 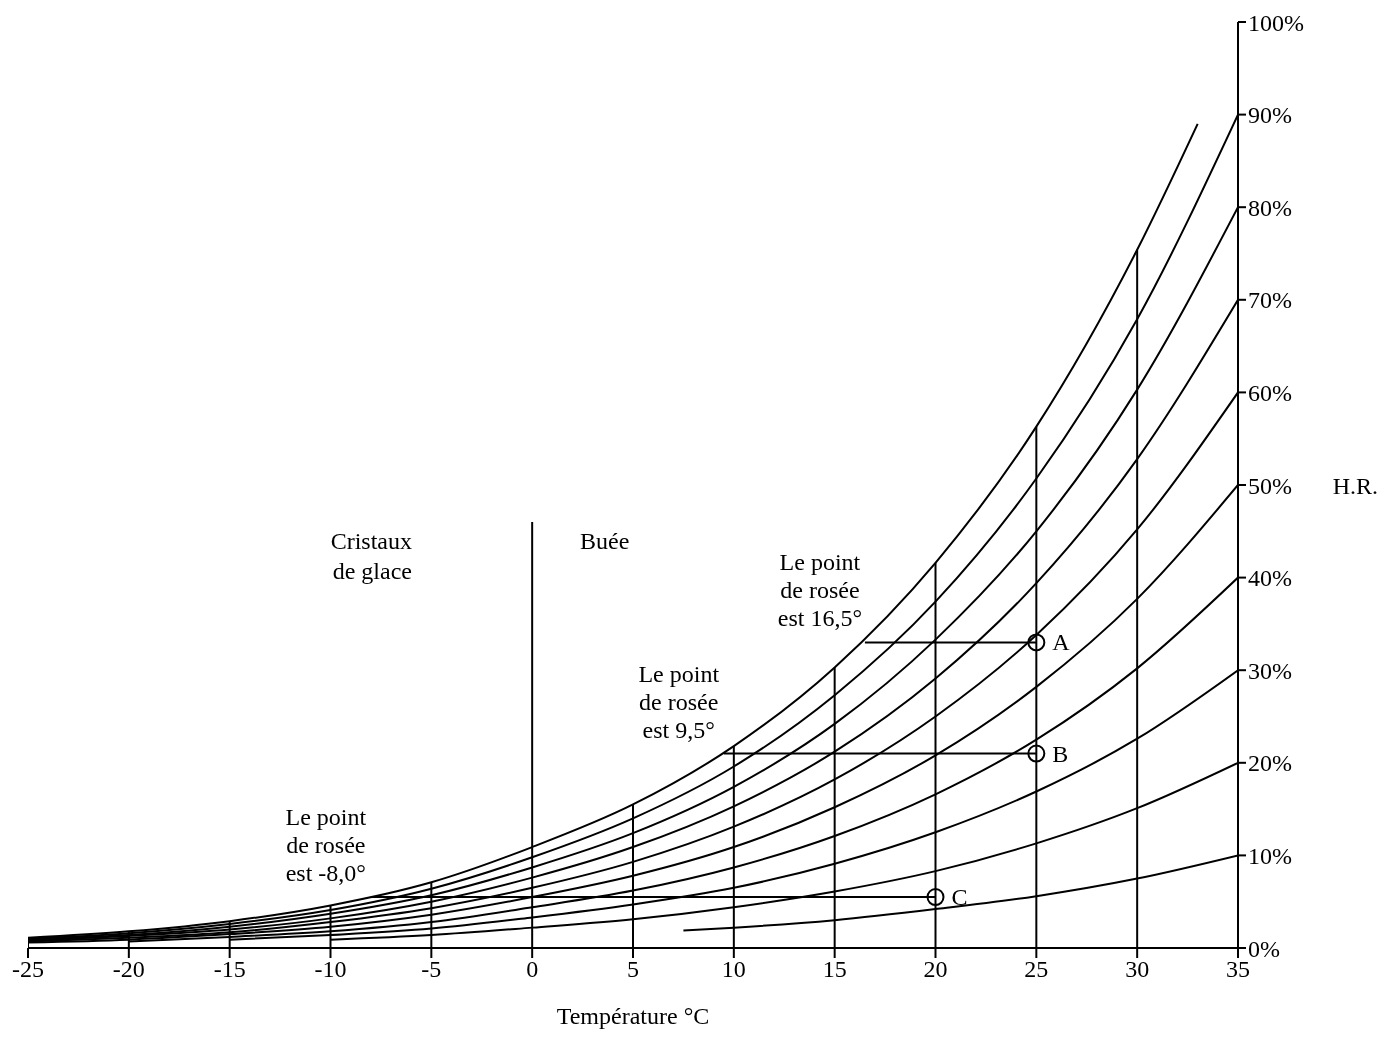 I want to click on x-tick-label: -20, so click(x=128, y=969).